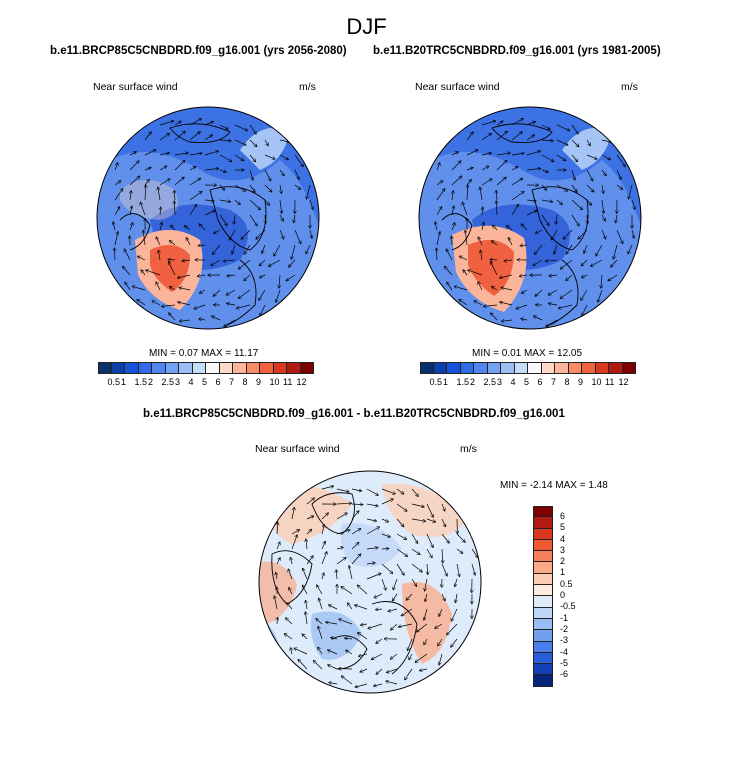  What do you see at coordinates (226, 368) in the screenshot?
I see `left-colorbar-swatch` at bounding box center [226, 368].